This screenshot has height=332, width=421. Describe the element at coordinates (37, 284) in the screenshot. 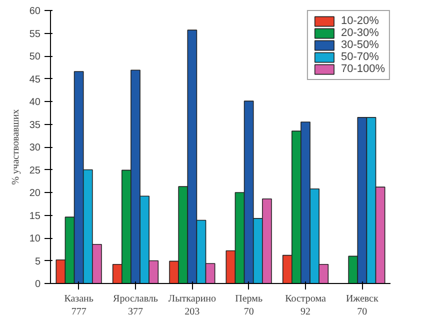

I see `y-tick-label: 0` at that location.